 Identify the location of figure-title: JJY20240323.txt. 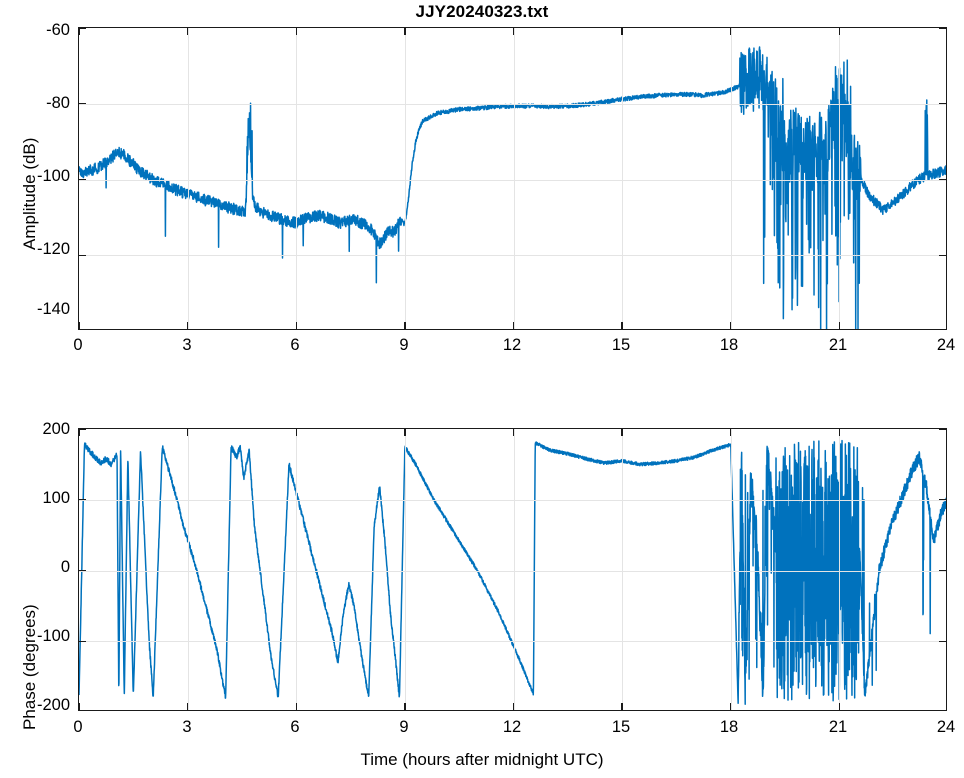
(482, 11).